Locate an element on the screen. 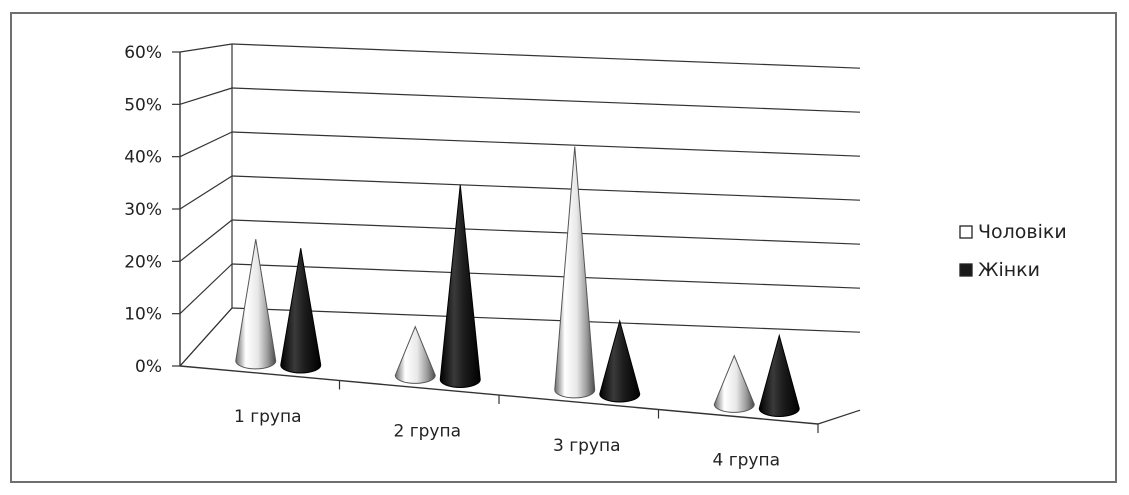  floor-side-edge is located at coordinates (206, 337).